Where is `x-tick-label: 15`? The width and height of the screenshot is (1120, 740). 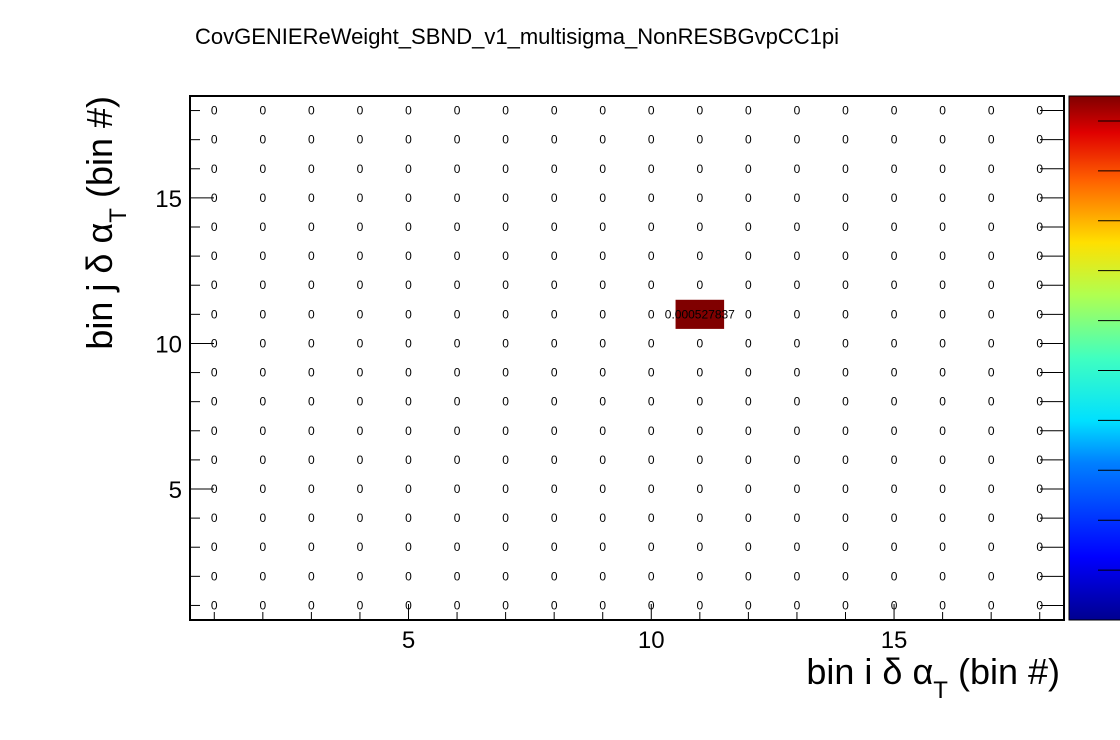
x-tick-label: 15 is located at coordinates (894, 640).